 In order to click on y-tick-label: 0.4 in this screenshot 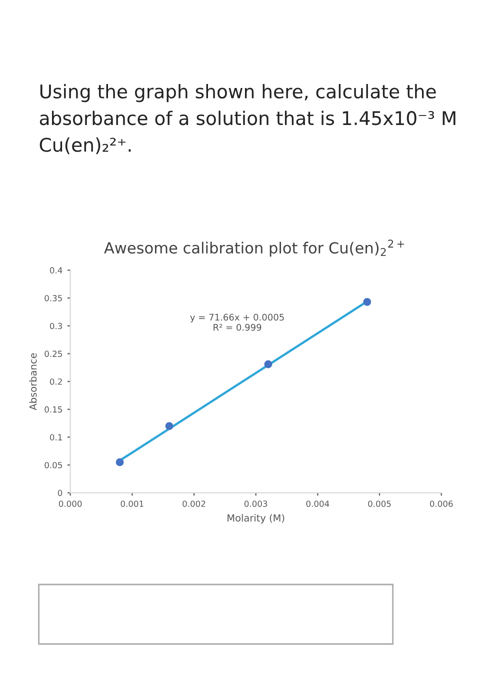, I will do `click(56, 270)`.